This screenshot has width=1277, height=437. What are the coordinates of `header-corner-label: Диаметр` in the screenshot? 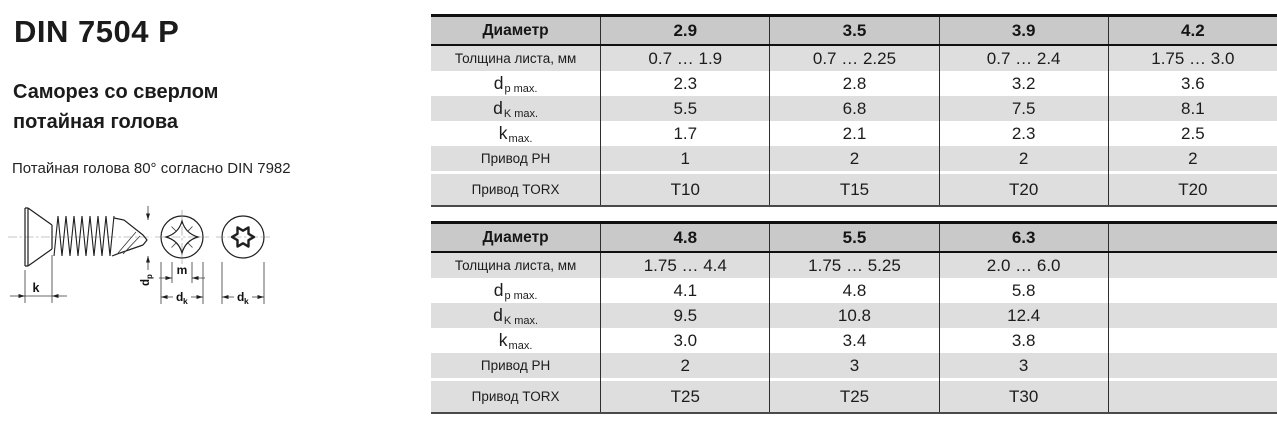 It's located at (515, 30).